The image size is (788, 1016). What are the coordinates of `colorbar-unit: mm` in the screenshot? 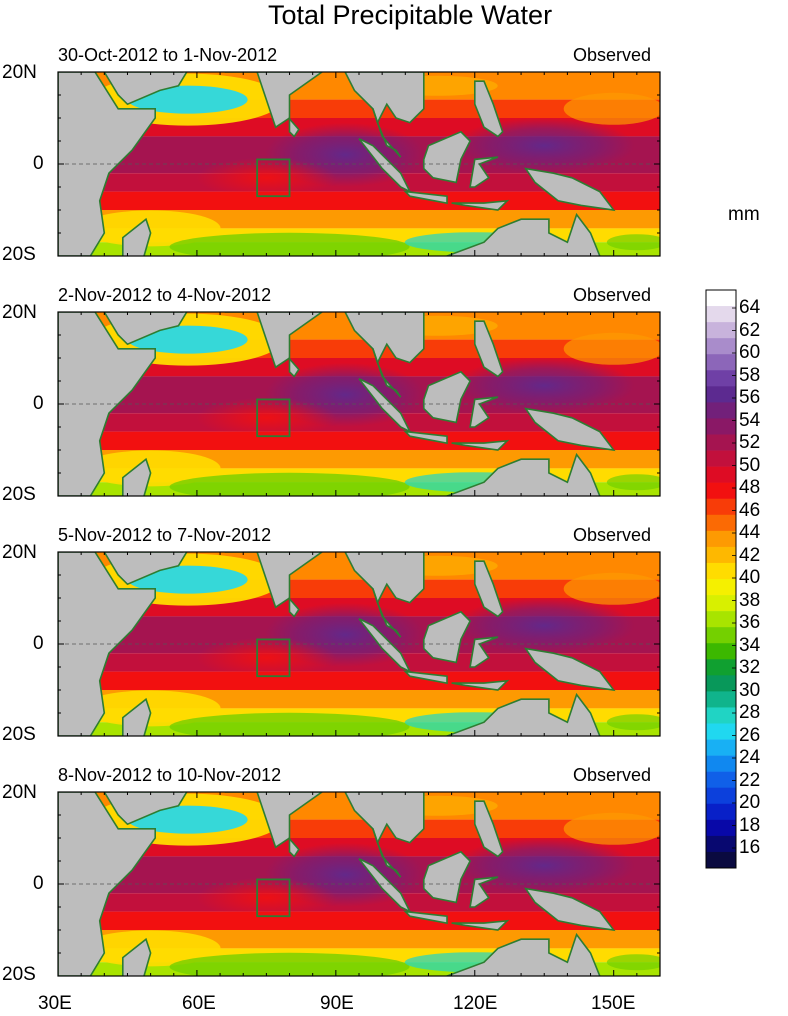 It's located at (744, 214).